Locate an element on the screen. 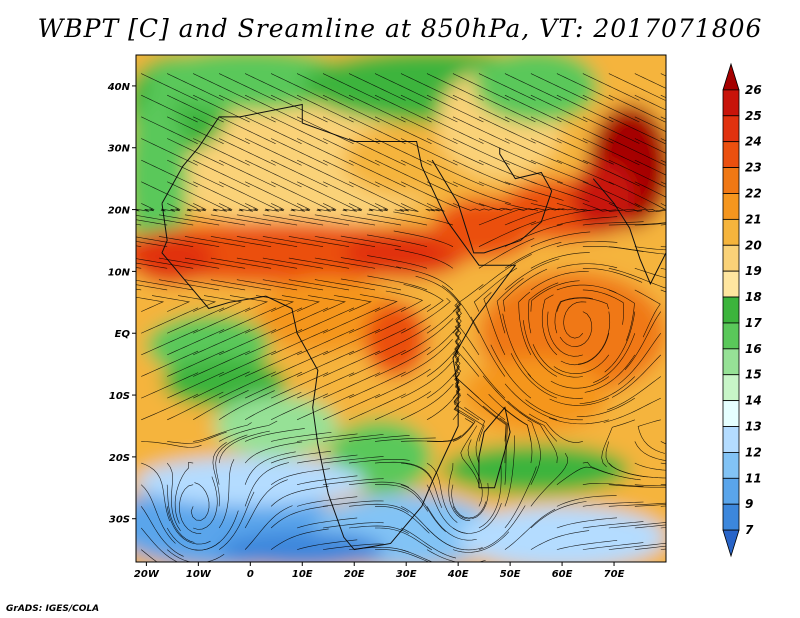 This screenshot has width=800, height=618. colorbar-label: 7 is located at coordinates (749, 530).